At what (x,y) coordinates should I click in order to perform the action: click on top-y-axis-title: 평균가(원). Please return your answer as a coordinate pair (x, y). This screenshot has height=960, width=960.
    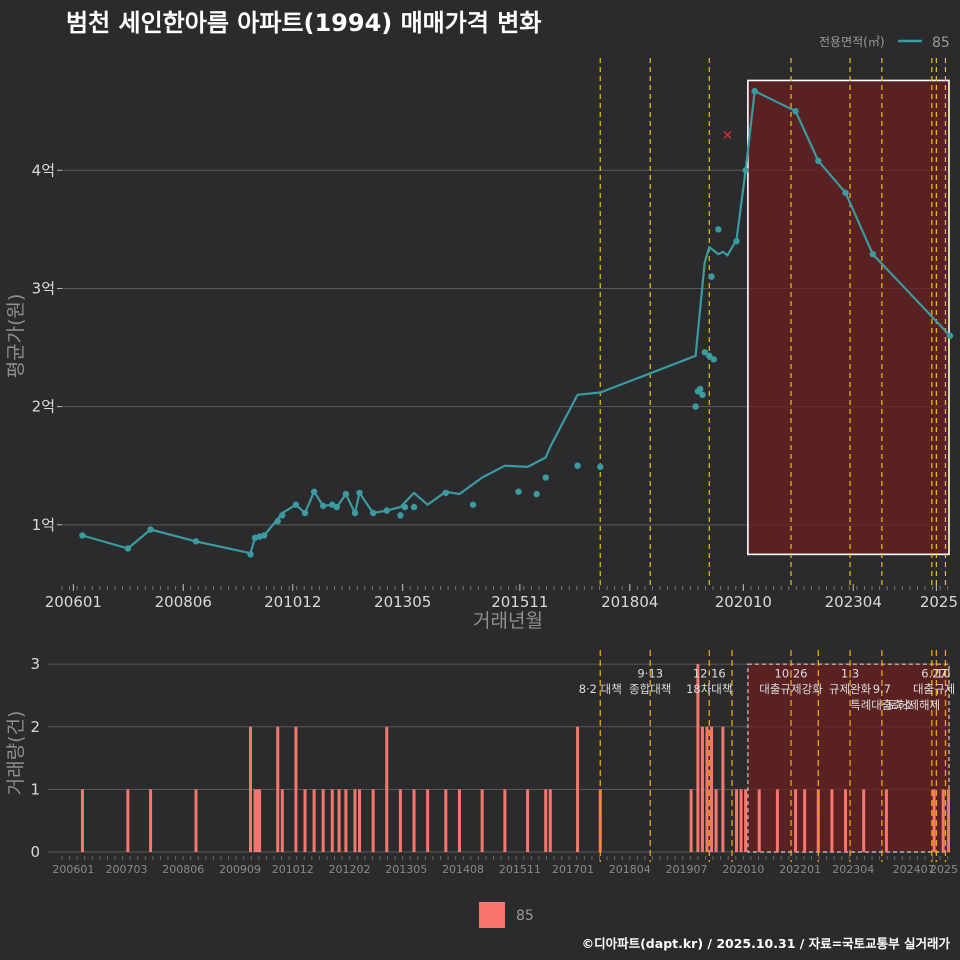
    Looking at the image, I should click on (16, 336).